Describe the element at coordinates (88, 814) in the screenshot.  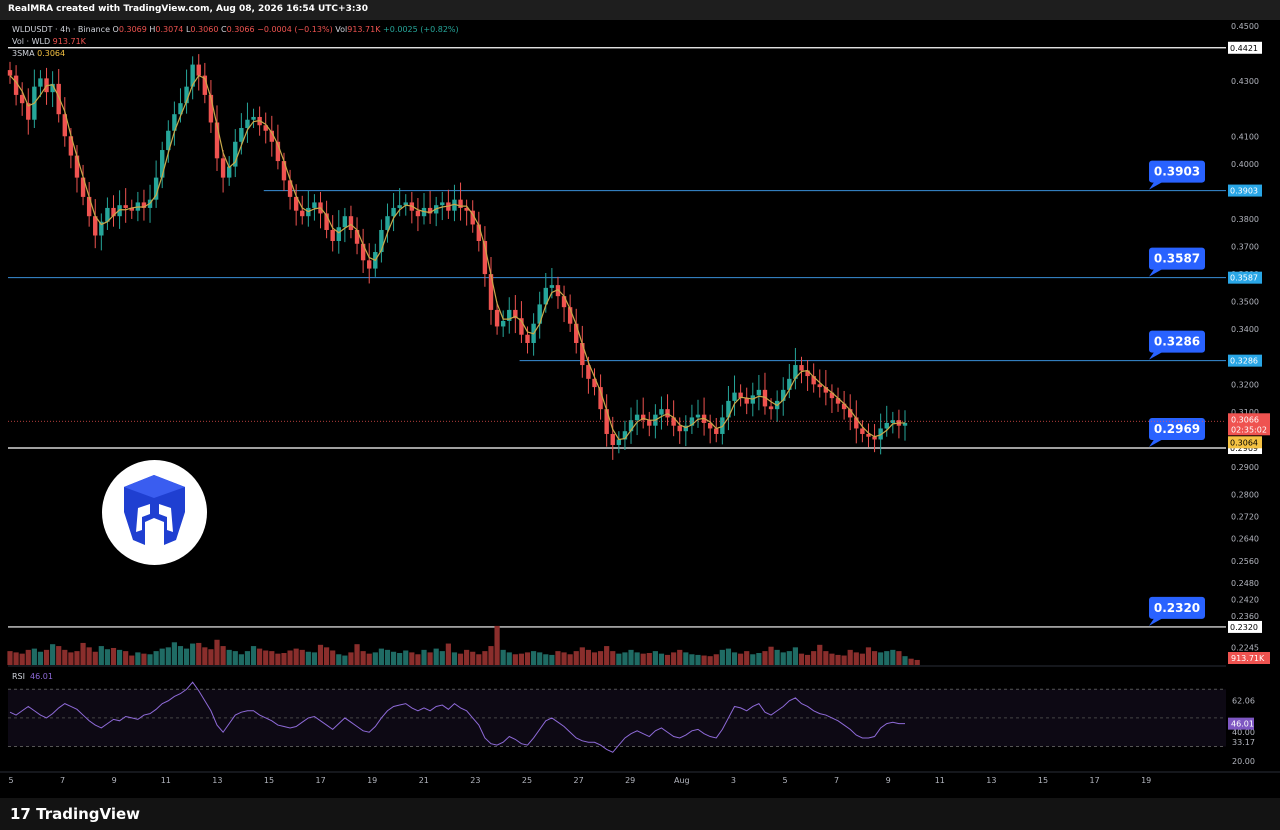
I see `brand-name: TradingView` at that location.